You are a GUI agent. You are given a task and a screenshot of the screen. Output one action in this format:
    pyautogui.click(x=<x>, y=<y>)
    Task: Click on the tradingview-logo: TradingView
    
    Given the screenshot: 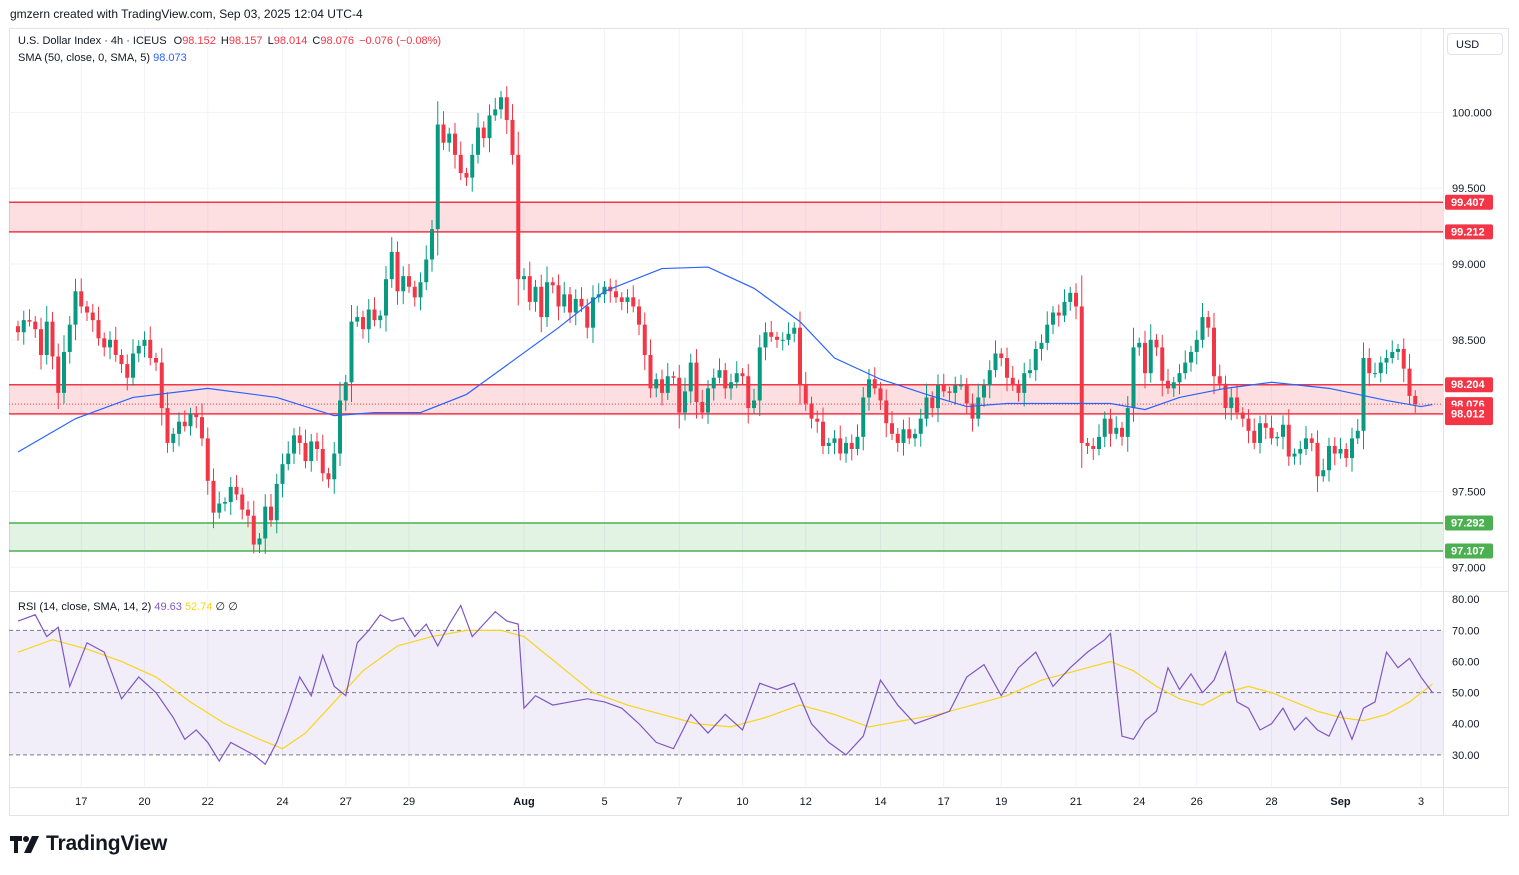 What is the action you would take?
    pyautogui.click(x=88, y=844)
    